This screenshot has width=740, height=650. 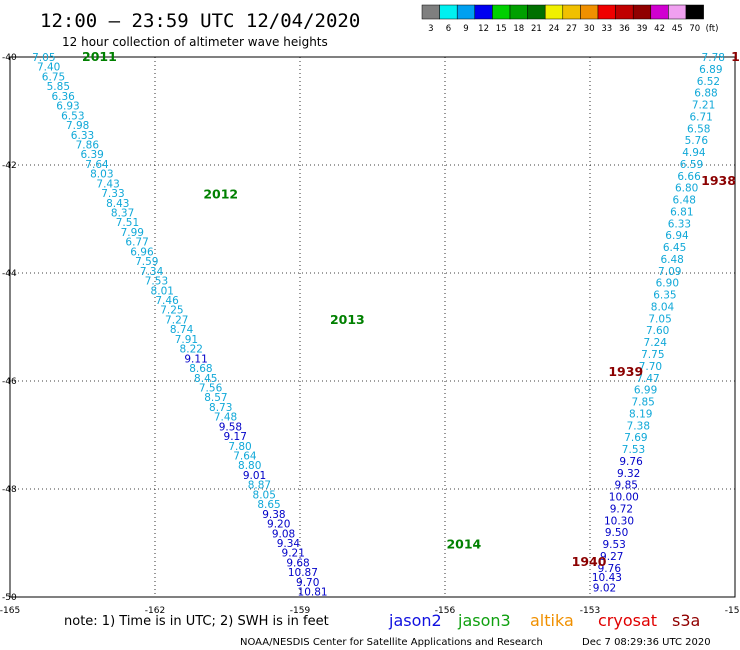 What do you see at coordinates (307, 583) in the screenshot?
I see `track1-wave-height: 9.70` at bounding box center [307, 583].